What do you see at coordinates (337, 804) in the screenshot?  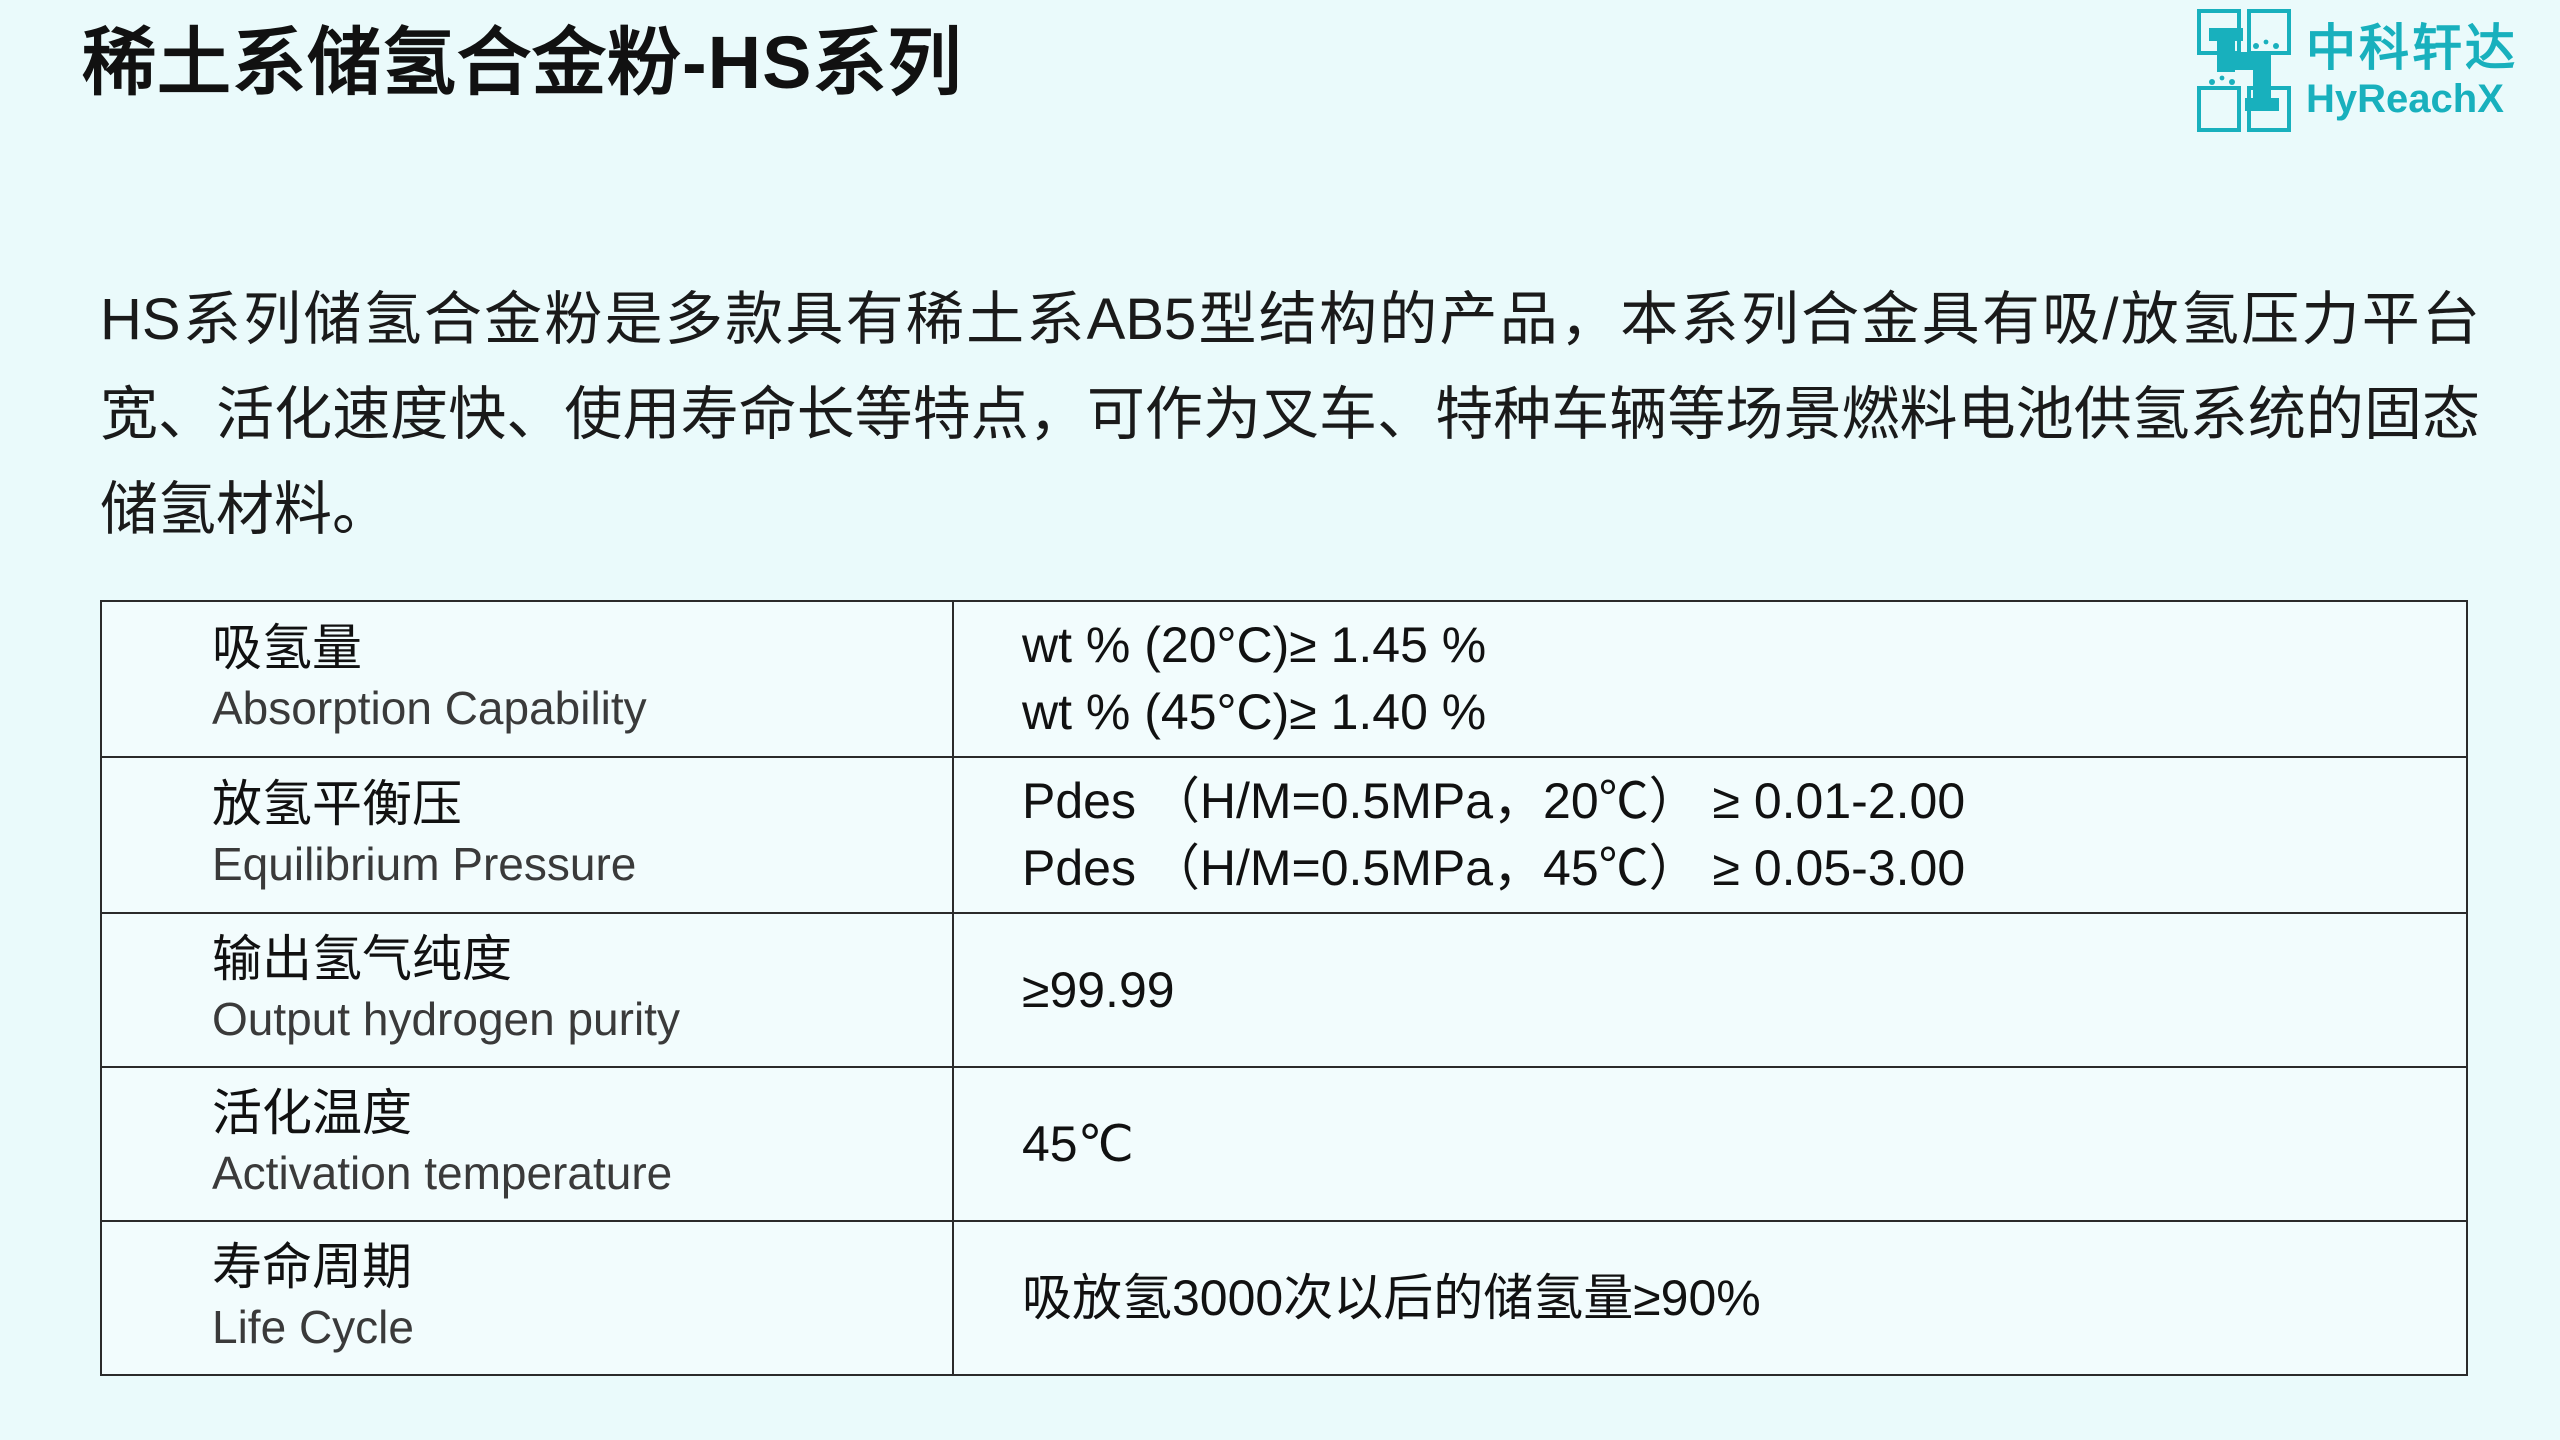 I see `spec-label-cn: 放氢平衡压` at bounding box center [337, 804].